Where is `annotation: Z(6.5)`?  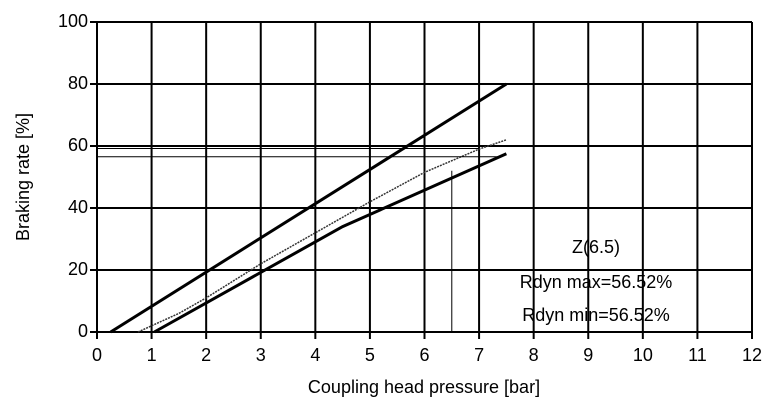
annotation: Z(6.5) is located at coordinates (596, 247).